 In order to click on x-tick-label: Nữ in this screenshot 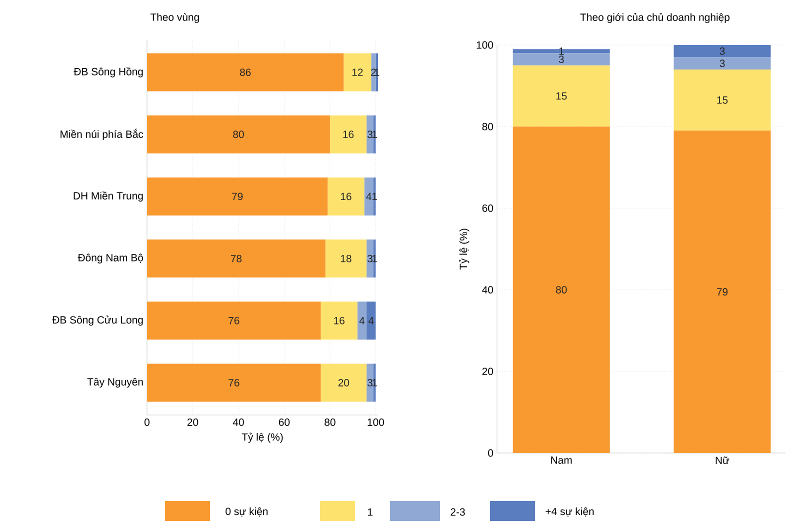, I will do `click(723, 460)`.